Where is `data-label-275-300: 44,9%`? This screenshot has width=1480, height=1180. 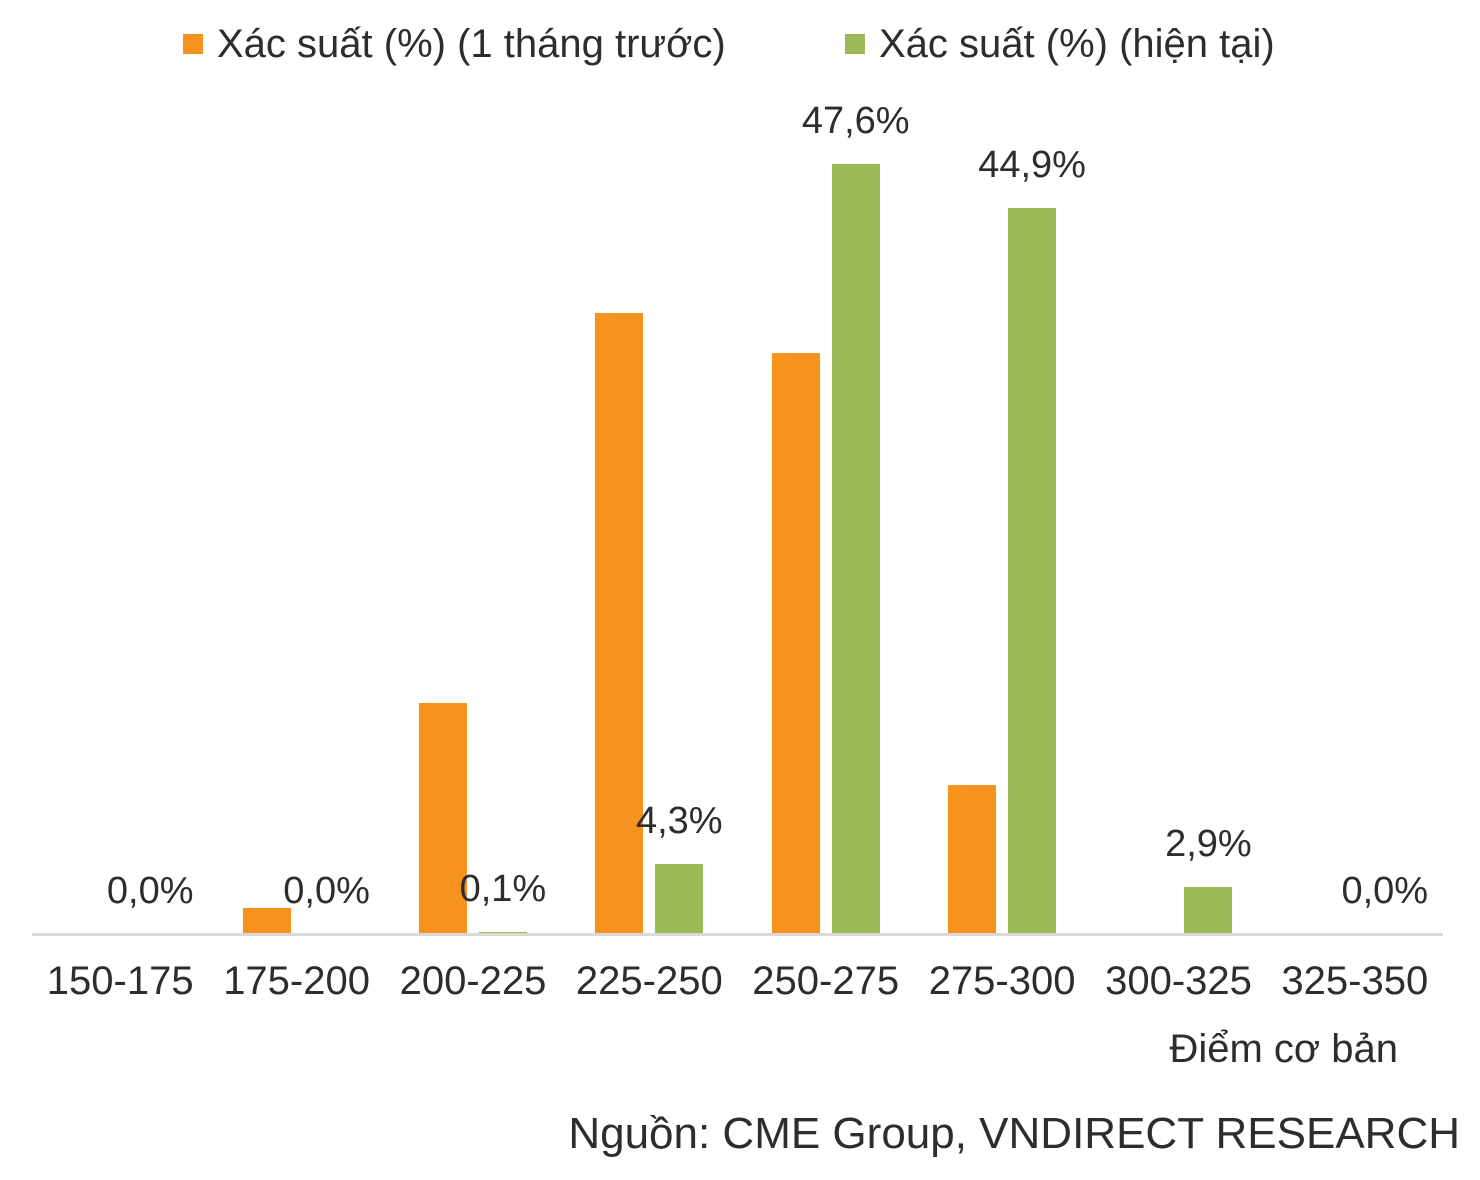
data-label-275-300: 44,9% is located at coordinates (1032, 165).